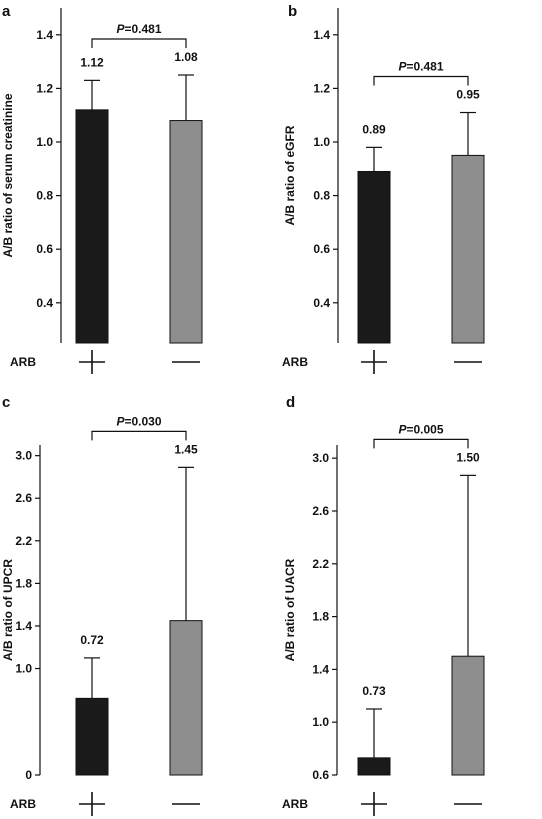 The width and height of the screenshot is (542, 819). I want to click on panel-b-arb-label: ARB, so click(295, 362).